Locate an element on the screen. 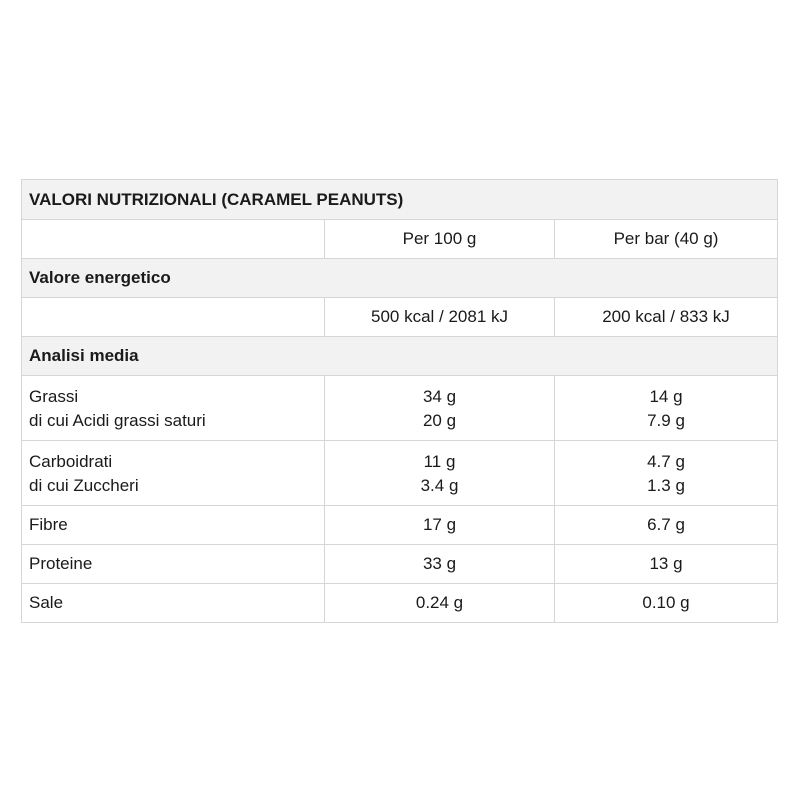 The width and height of the screenshot is (800, 800). nutrient-name: Grassi is located at coordinates (54, 396).